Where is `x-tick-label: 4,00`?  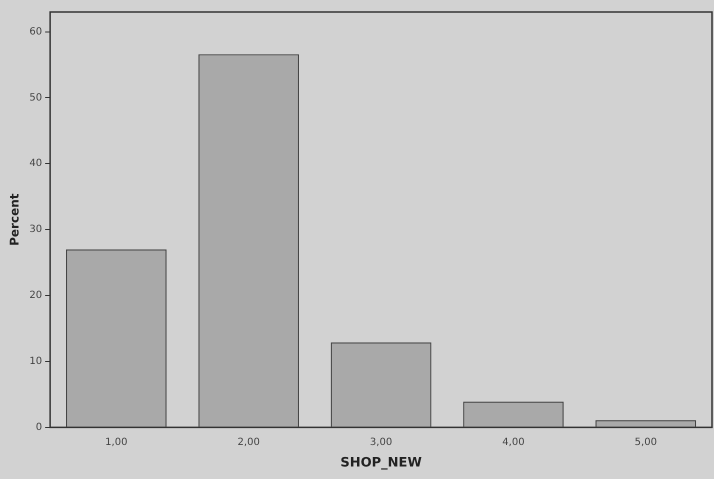 x-tick-label: 4,00 is located at coordinates (513, 442).